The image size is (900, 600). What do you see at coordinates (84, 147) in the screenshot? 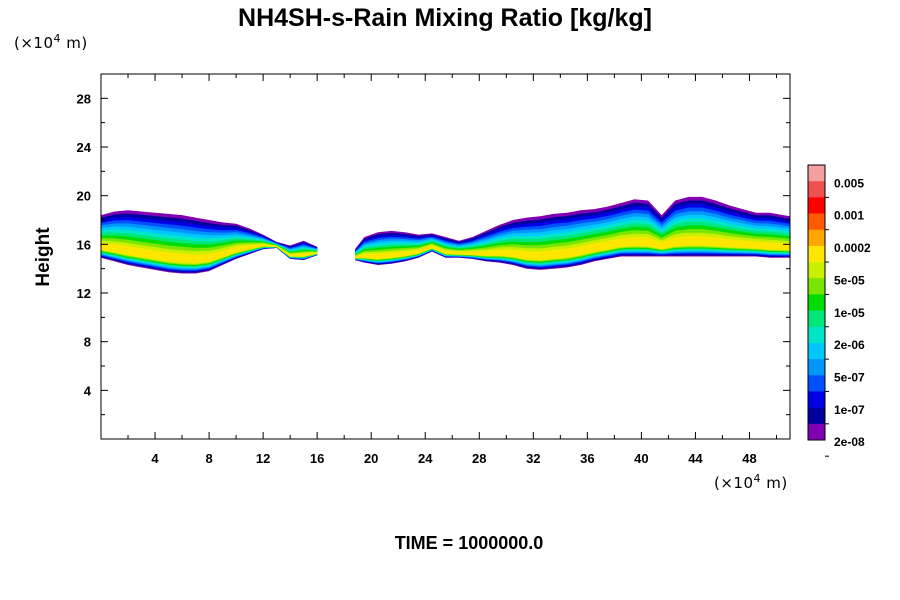
I see `y-tick-label: 24` at bounding box center [84, 147].